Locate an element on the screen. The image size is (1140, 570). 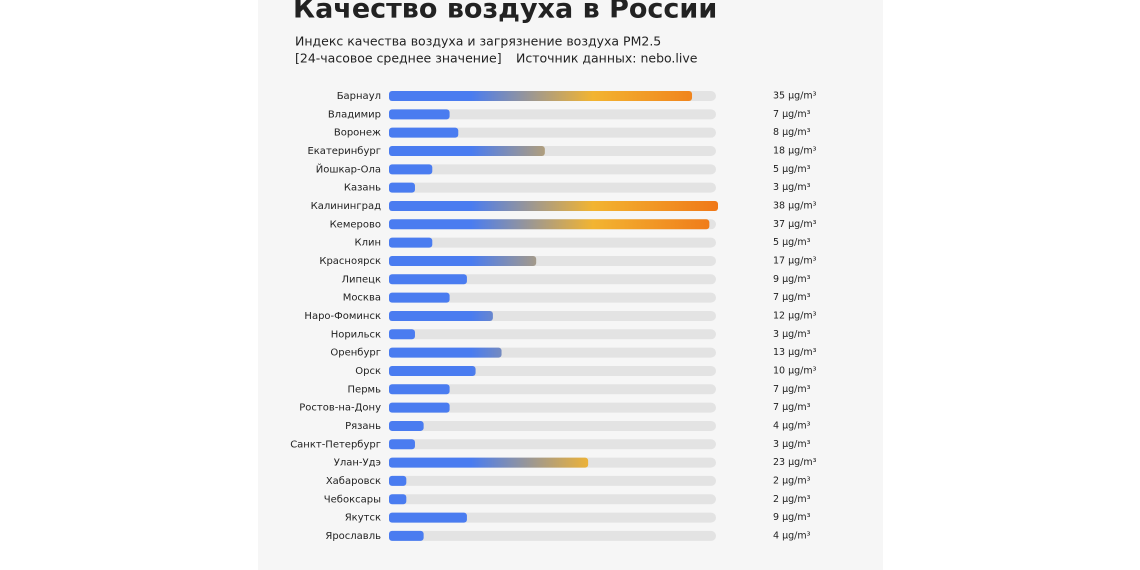
value-label: 38 µg/m³ is located at coordinates (795, 205).